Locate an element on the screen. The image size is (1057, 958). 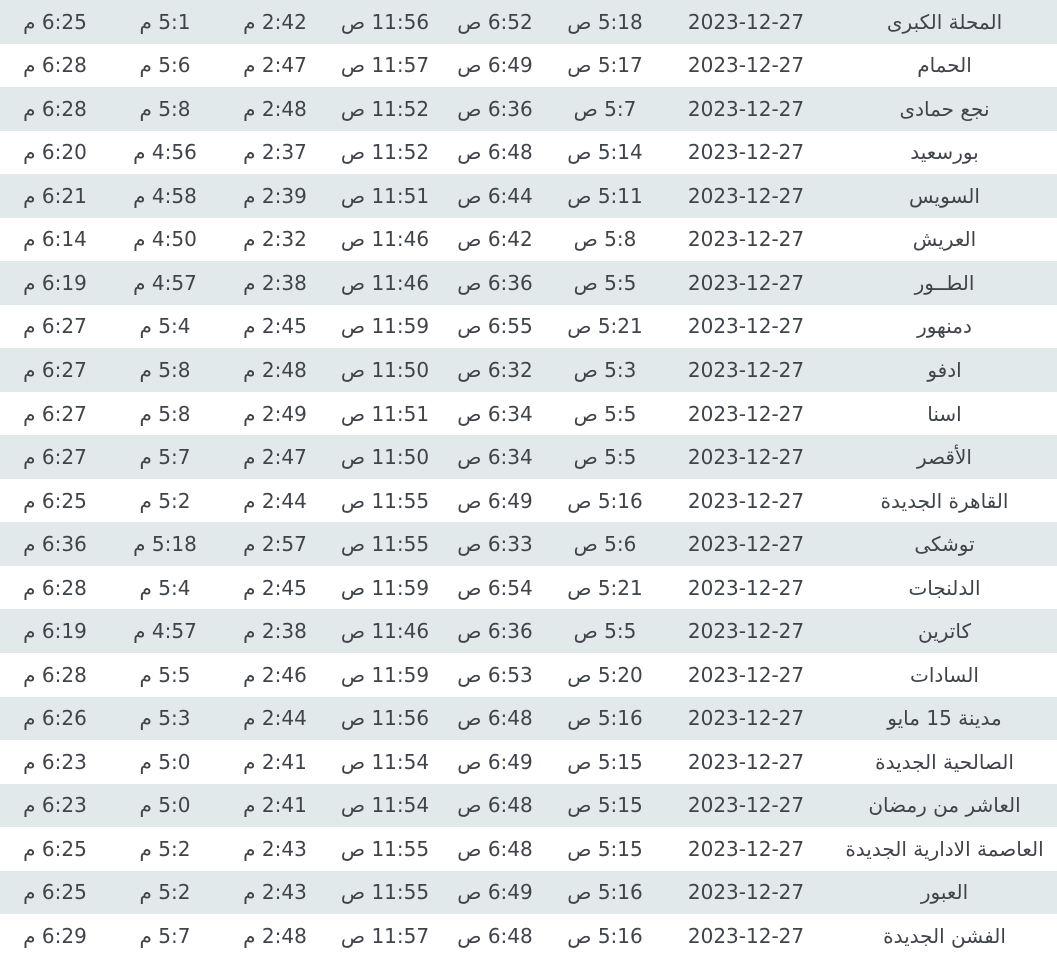
maghrib-time-cell: 5:18 م is located at coordinates (165, 544).